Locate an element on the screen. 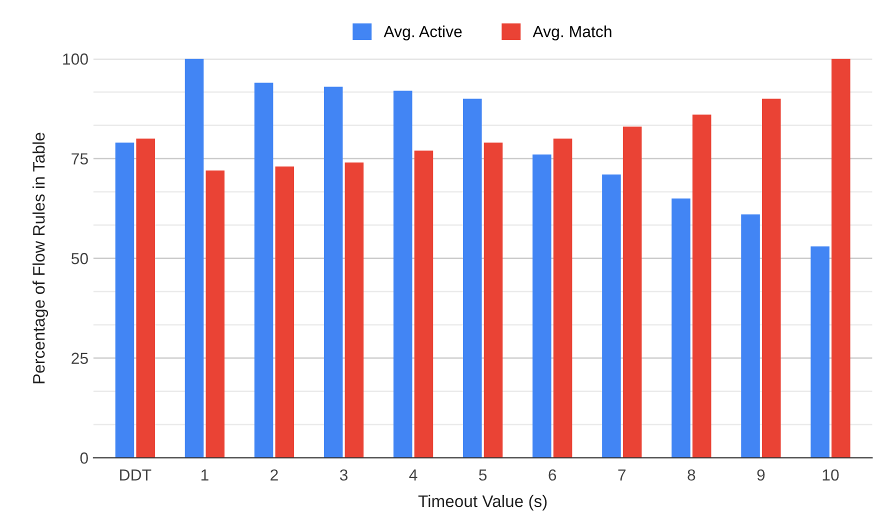 The image size is (890, 525). x-tick-label: 2 is located at coordinates (274, 474).